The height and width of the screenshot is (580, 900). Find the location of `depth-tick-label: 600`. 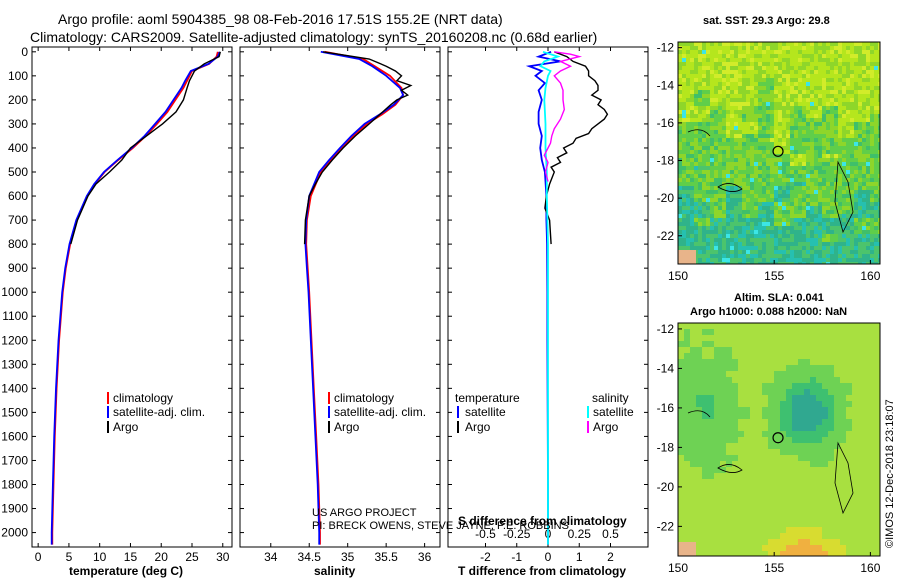

depth-tick-label: 600 is located at coordinates (18, 196).